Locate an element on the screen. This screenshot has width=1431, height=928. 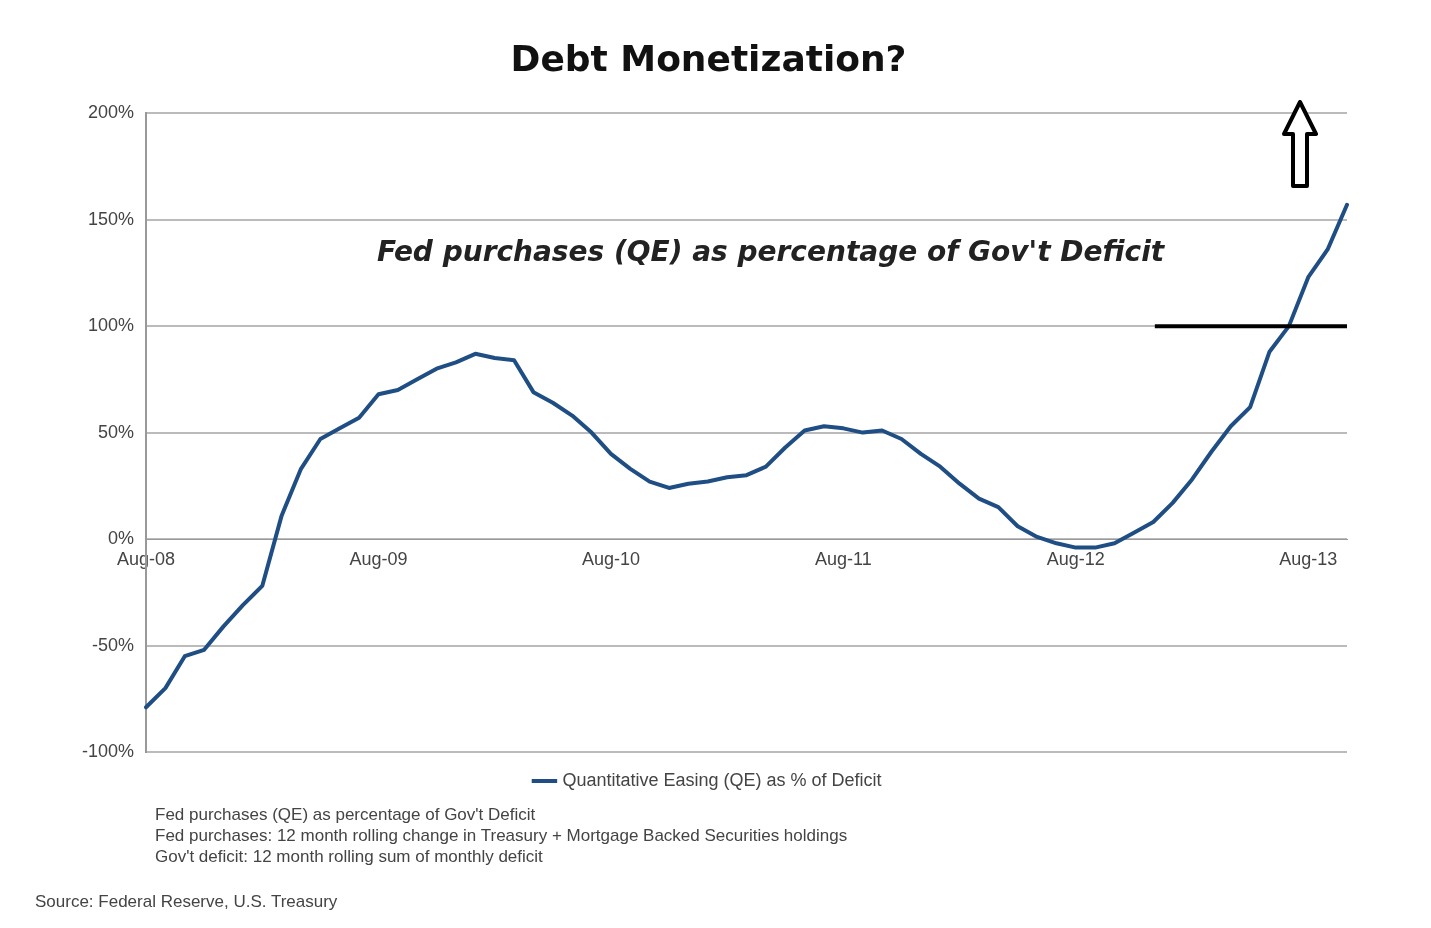
y-tick-label: -100% is located at coordinates (108, 750).